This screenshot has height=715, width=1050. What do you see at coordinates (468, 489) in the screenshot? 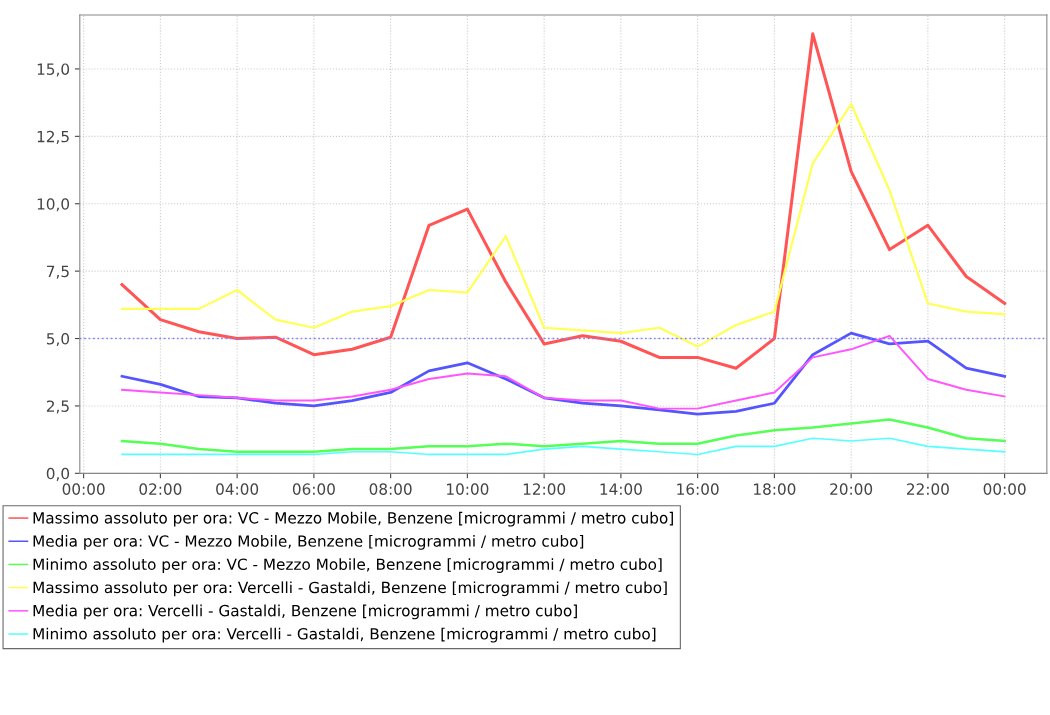
I see `x-tick-label: 10:00` at bounding box center [468, 489].